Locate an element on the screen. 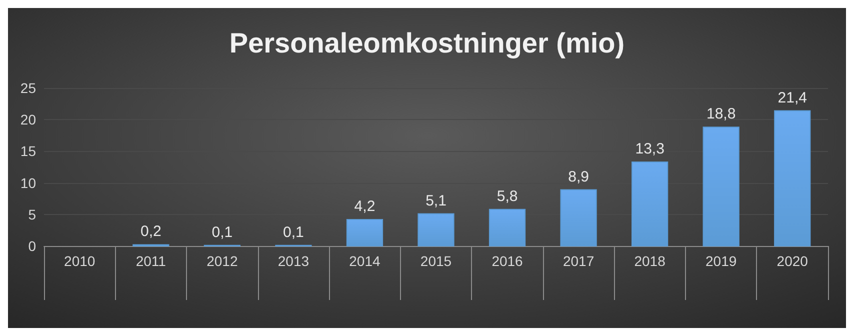 This screenshot has width=854, height=336. x-tick-label: 2020 is located at coordinates (792, 261).